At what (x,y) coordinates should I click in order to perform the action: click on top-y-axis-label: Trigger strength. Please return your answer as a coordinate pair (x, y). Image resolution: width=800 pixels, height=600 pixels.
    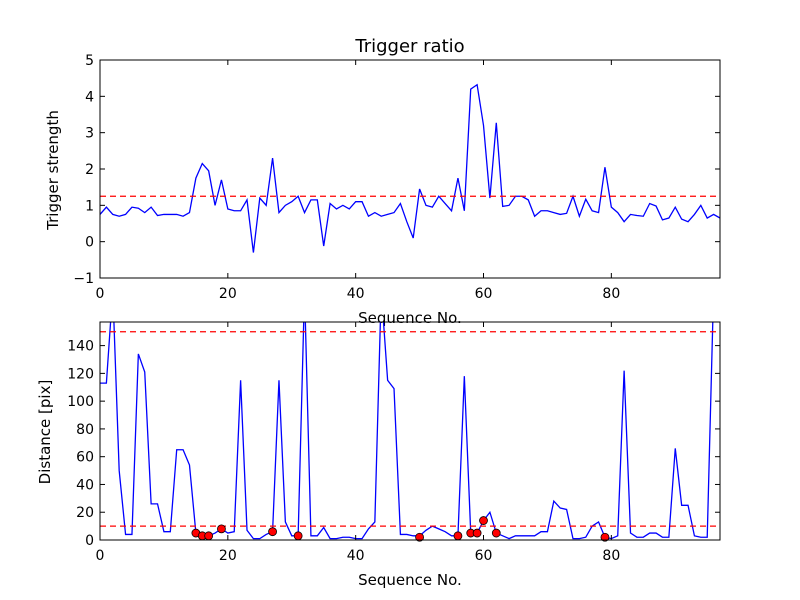
    Looking at the image, I should click on (53, 170).